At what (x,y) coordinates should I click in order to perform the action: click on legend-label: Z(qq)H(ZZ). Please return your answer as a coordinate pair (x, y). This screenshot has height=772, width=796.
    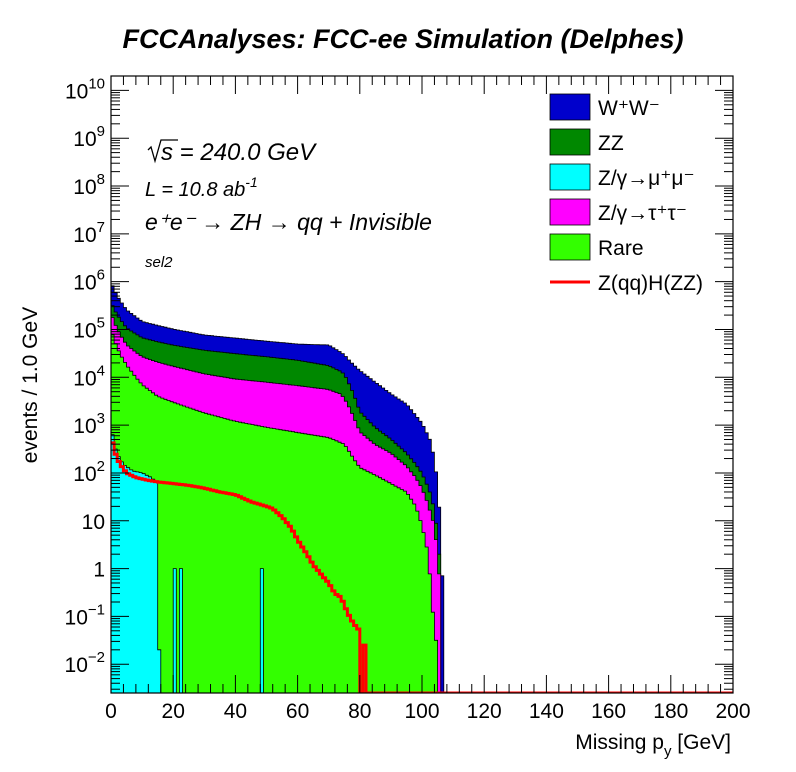
    Looking at the image, I should click on (650, 283).